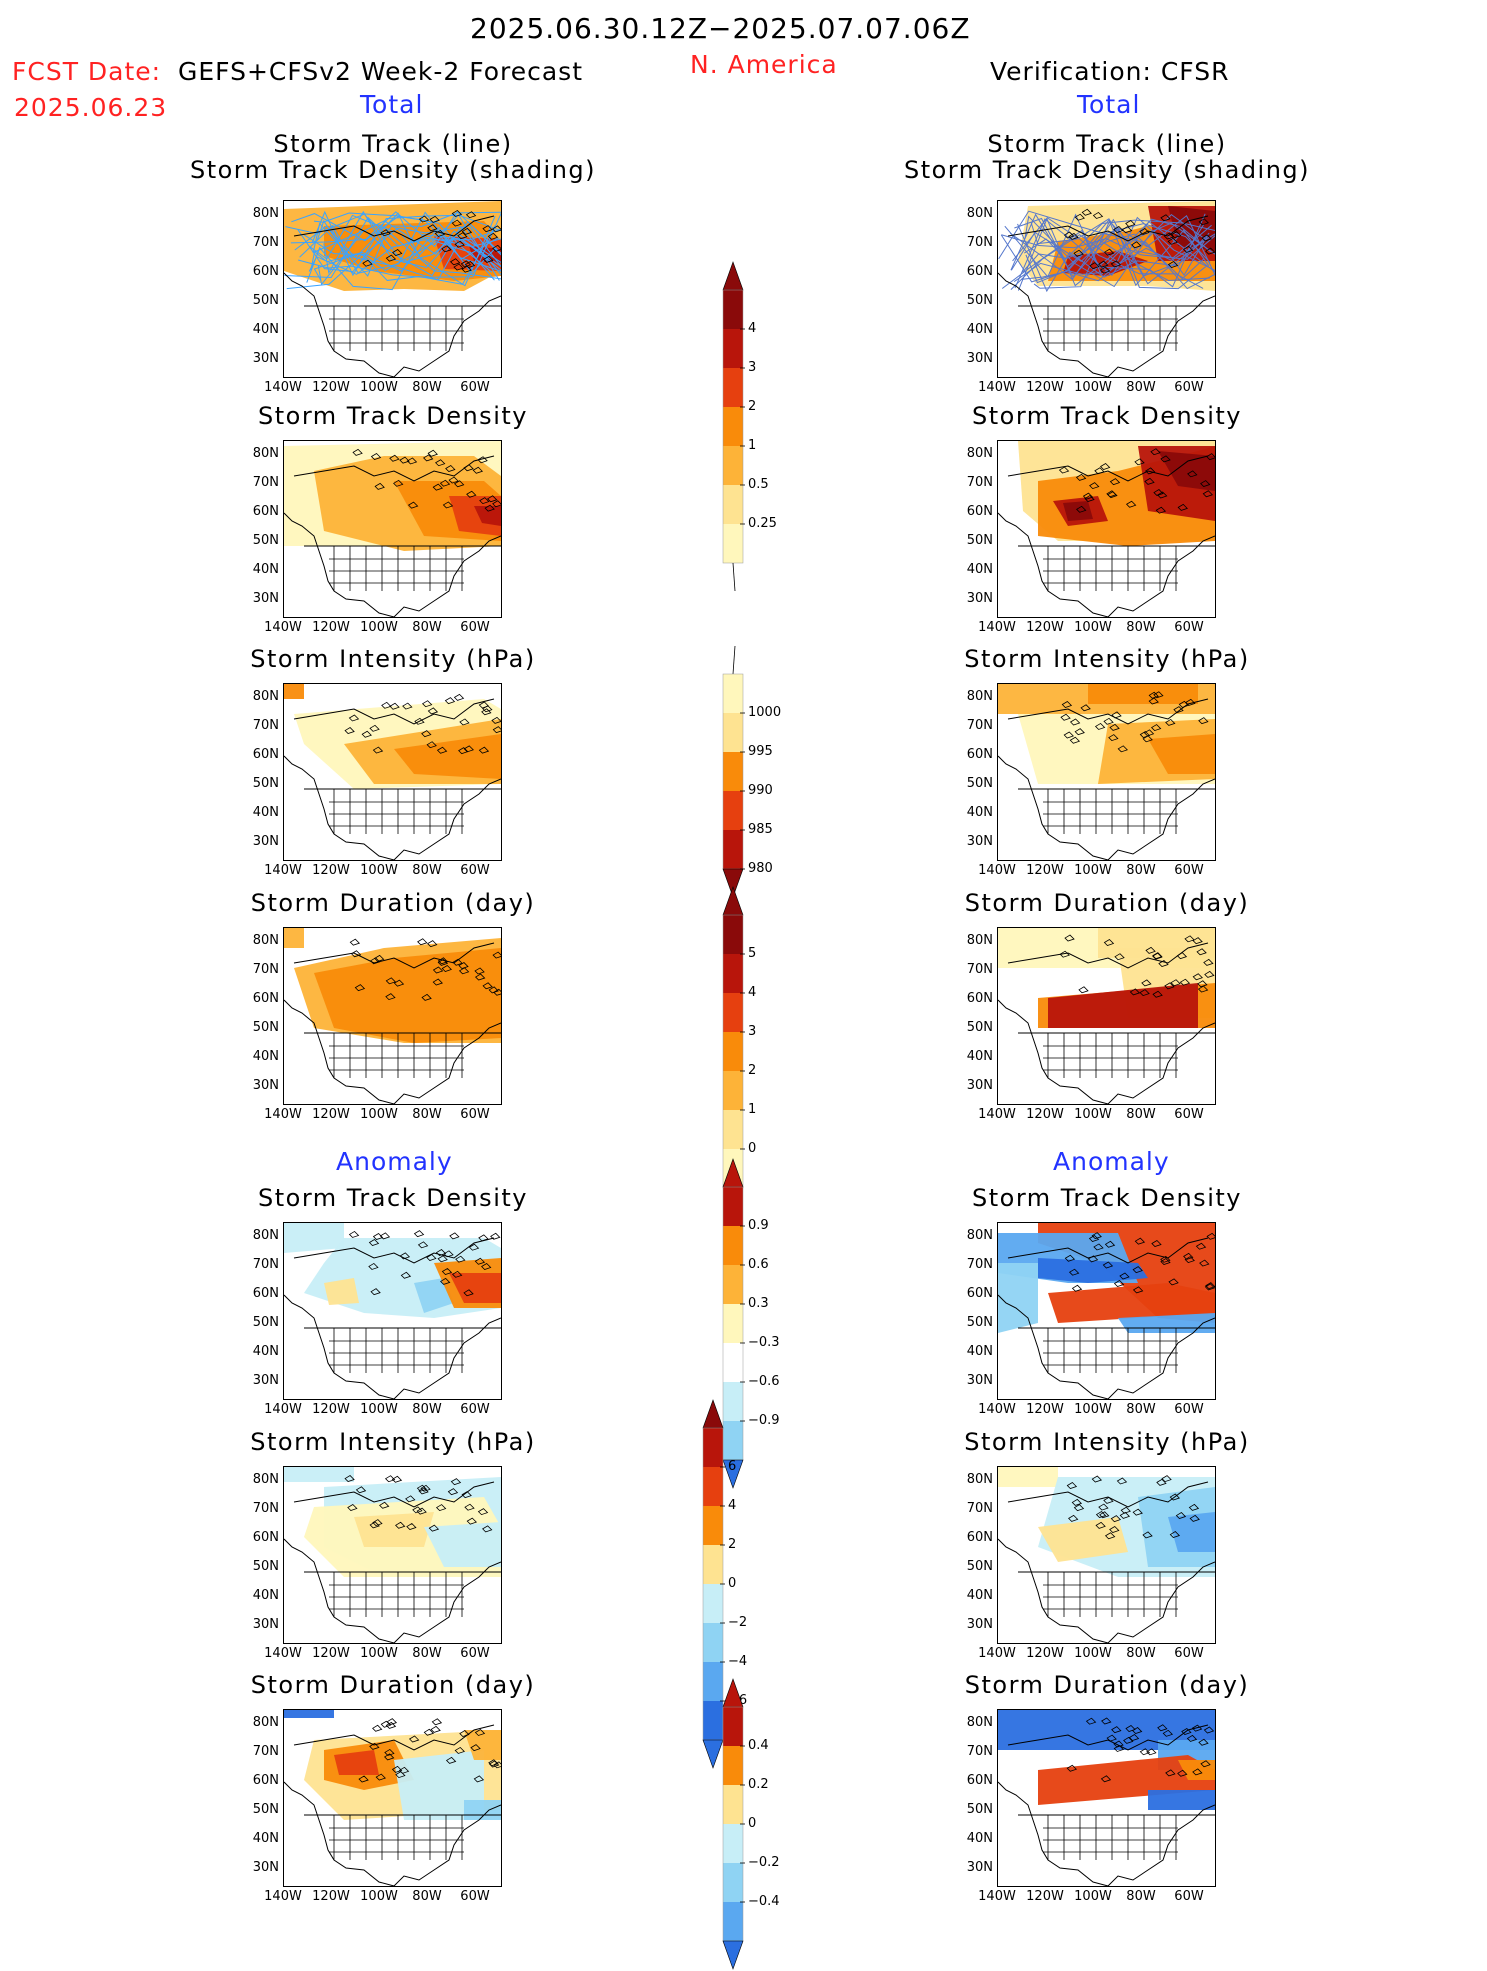  Describe the element at coordinates (752, 445) in the screenshot. I see `colorbar-label: 1` at that location.